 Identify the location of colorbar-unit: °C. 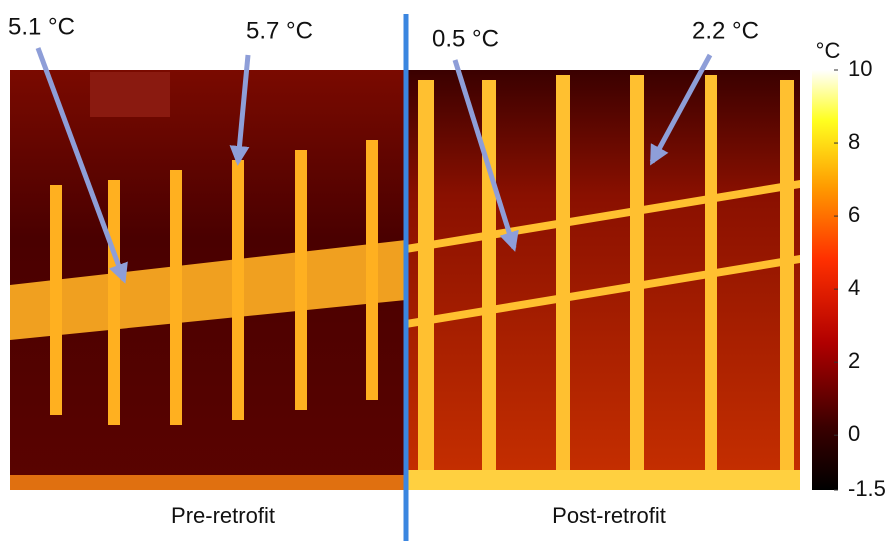
(828, 50).